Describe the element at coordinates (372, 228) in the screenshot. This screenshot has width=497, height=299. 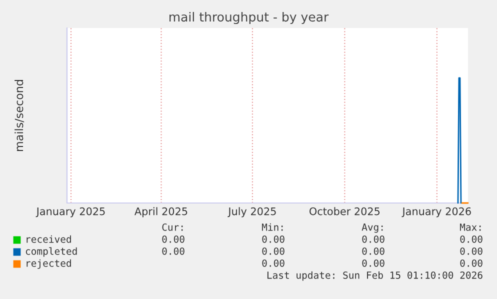
I see `text: Avg:` at that location.